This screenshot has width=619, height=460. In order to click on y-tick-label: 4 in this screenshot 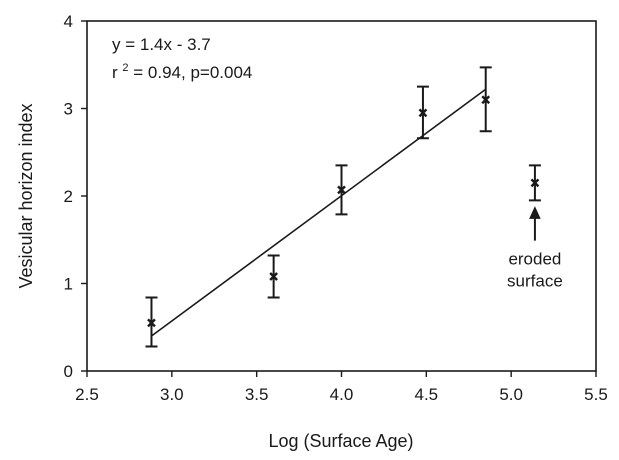, I will do `click(68, 21)`.